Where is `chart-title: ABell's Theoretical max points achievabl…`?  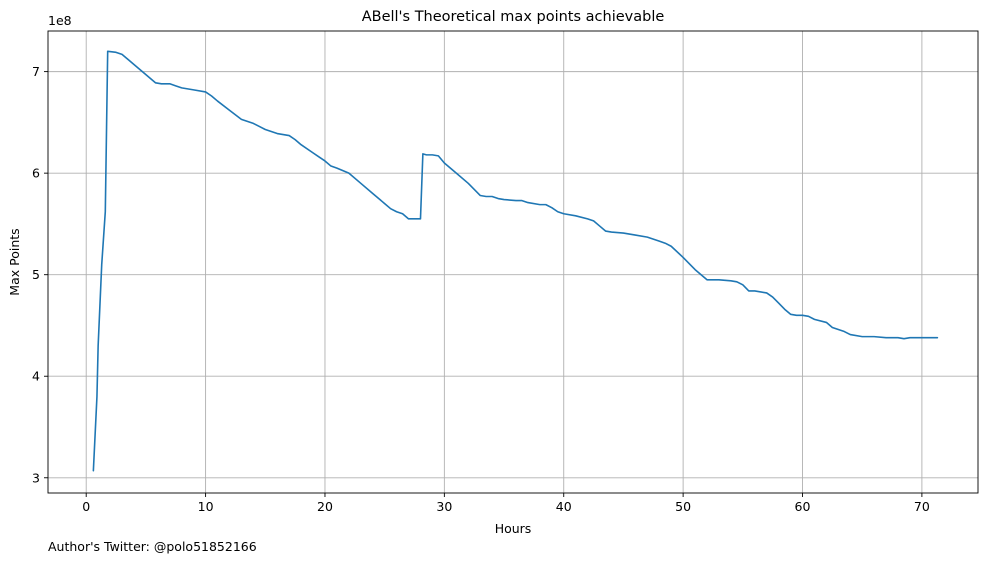 chart-title: ABell's Theoretical max points achievabl… is located at coordinates (513, 17).